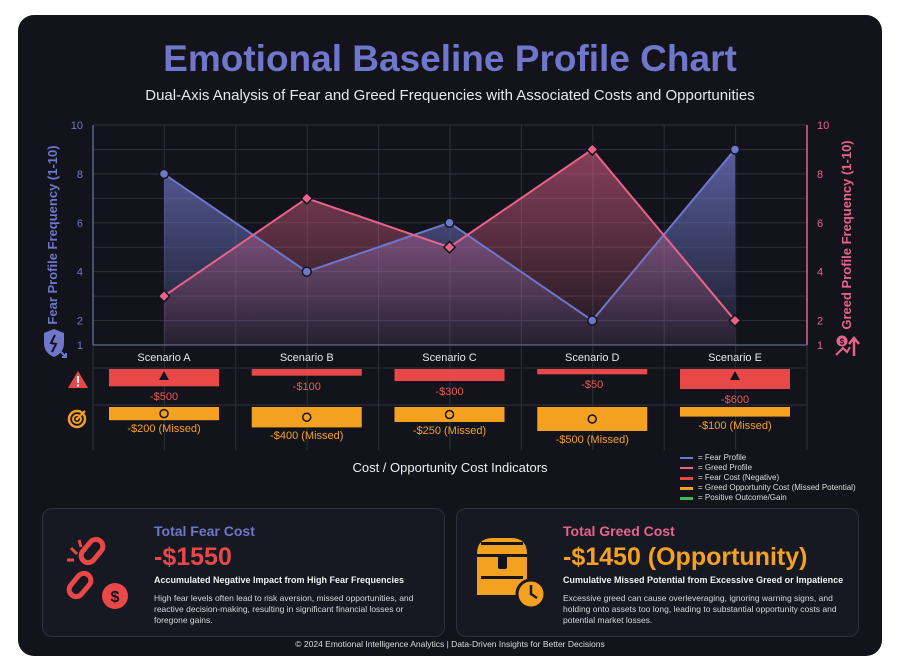 This screenshot has width=900, height=672. Describe the element at coordinates (164, 397) in the screenshot. I see `cost-label: -$500` at that location.